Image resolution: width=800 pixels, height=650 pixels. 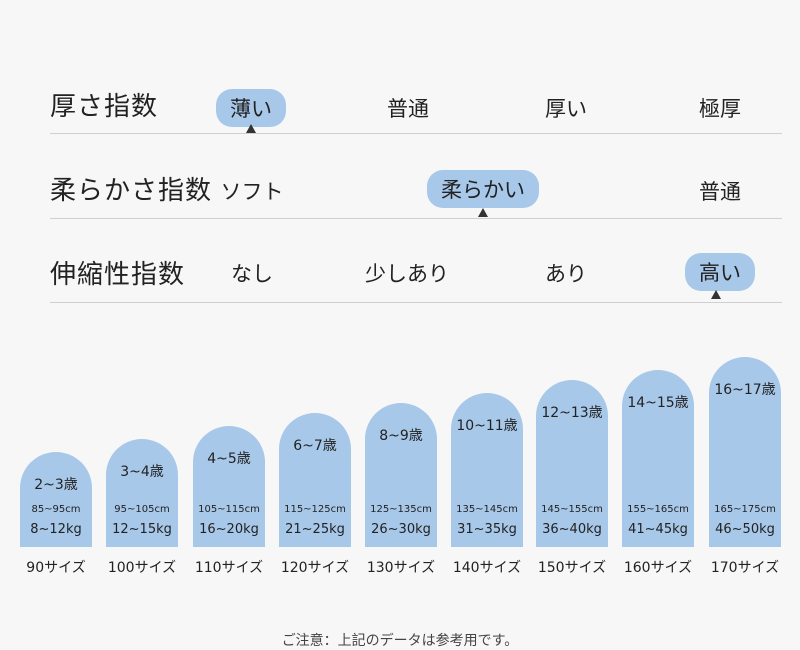 What do you see at coordinates (658, 529) in the screenshot?
I see `size-weight: 41~45kg` at bounding box center [658, 529].